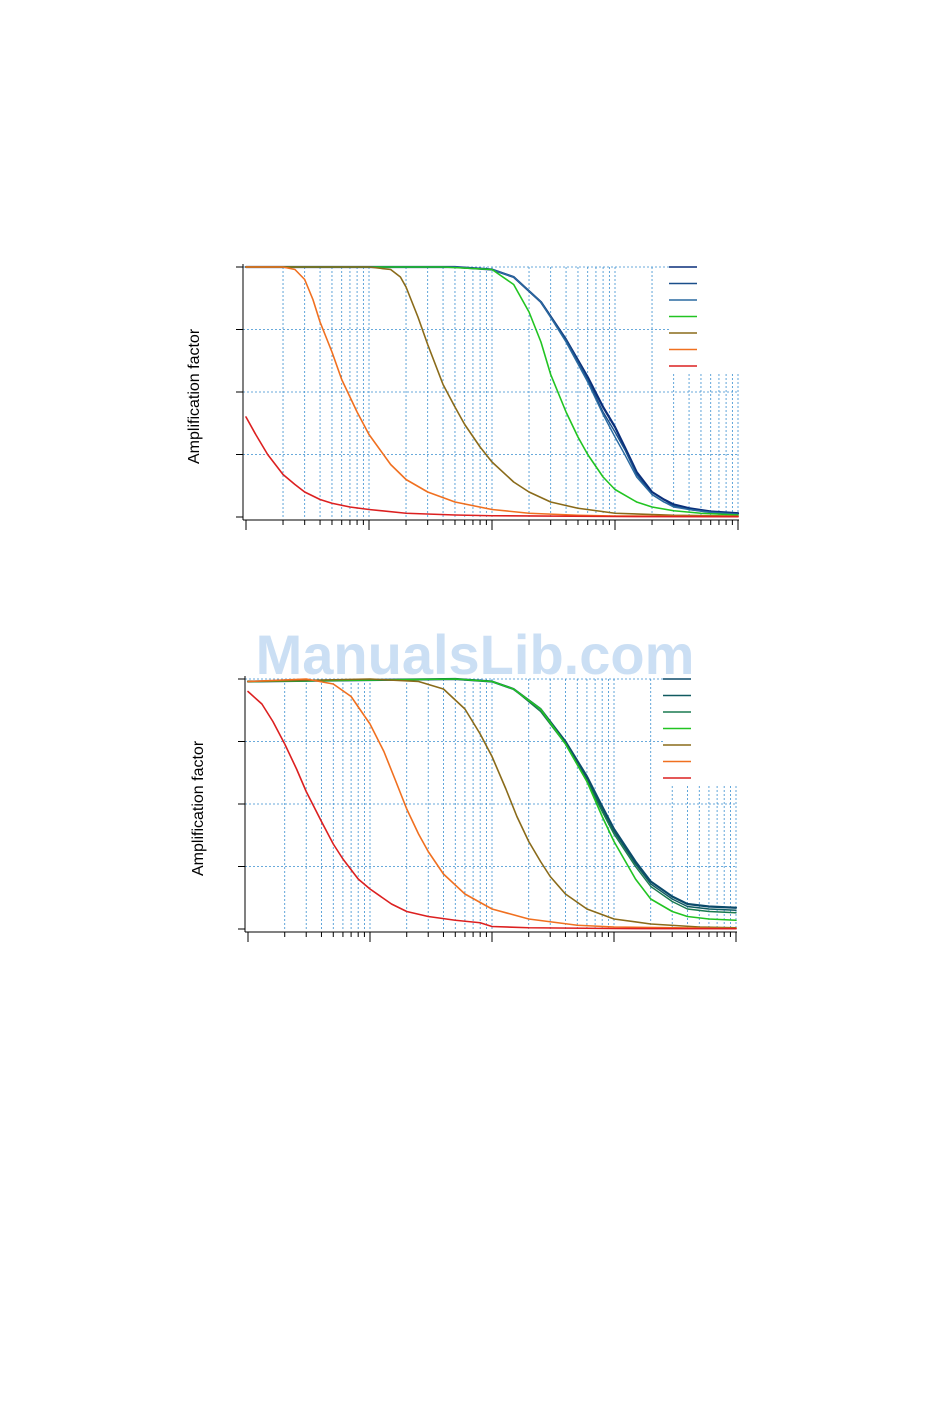 Image resolution: width=950 pixels, height=1420 pixels. I want to click on chart-bottom: Amplification factor, so click(464, 809).